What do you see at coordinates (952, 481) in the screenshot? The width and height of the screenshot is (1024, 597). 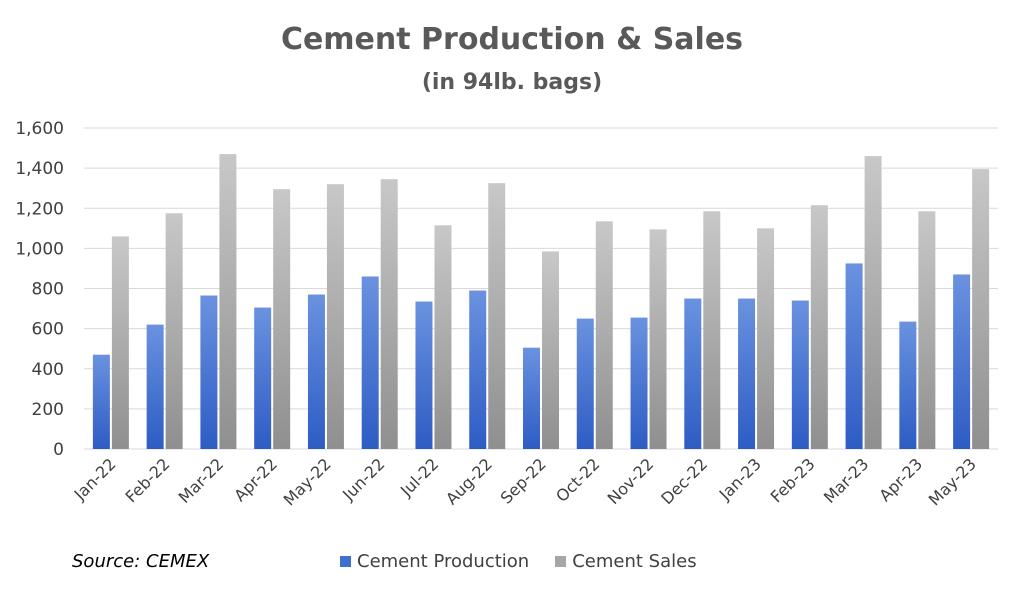 I see `x-tick-label: May-23` at bounding box center [952, 481].